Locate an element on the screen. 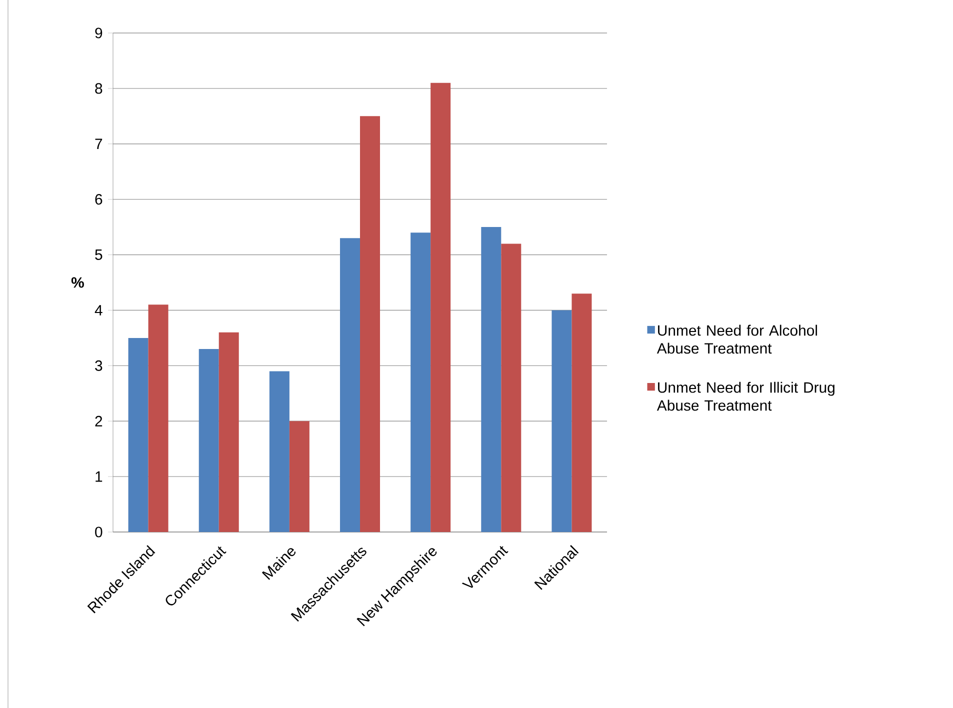 Image resolution: width=953 pixels, height=708 pixels. y-tick-label: 2 is located at coordinates (98, 421).